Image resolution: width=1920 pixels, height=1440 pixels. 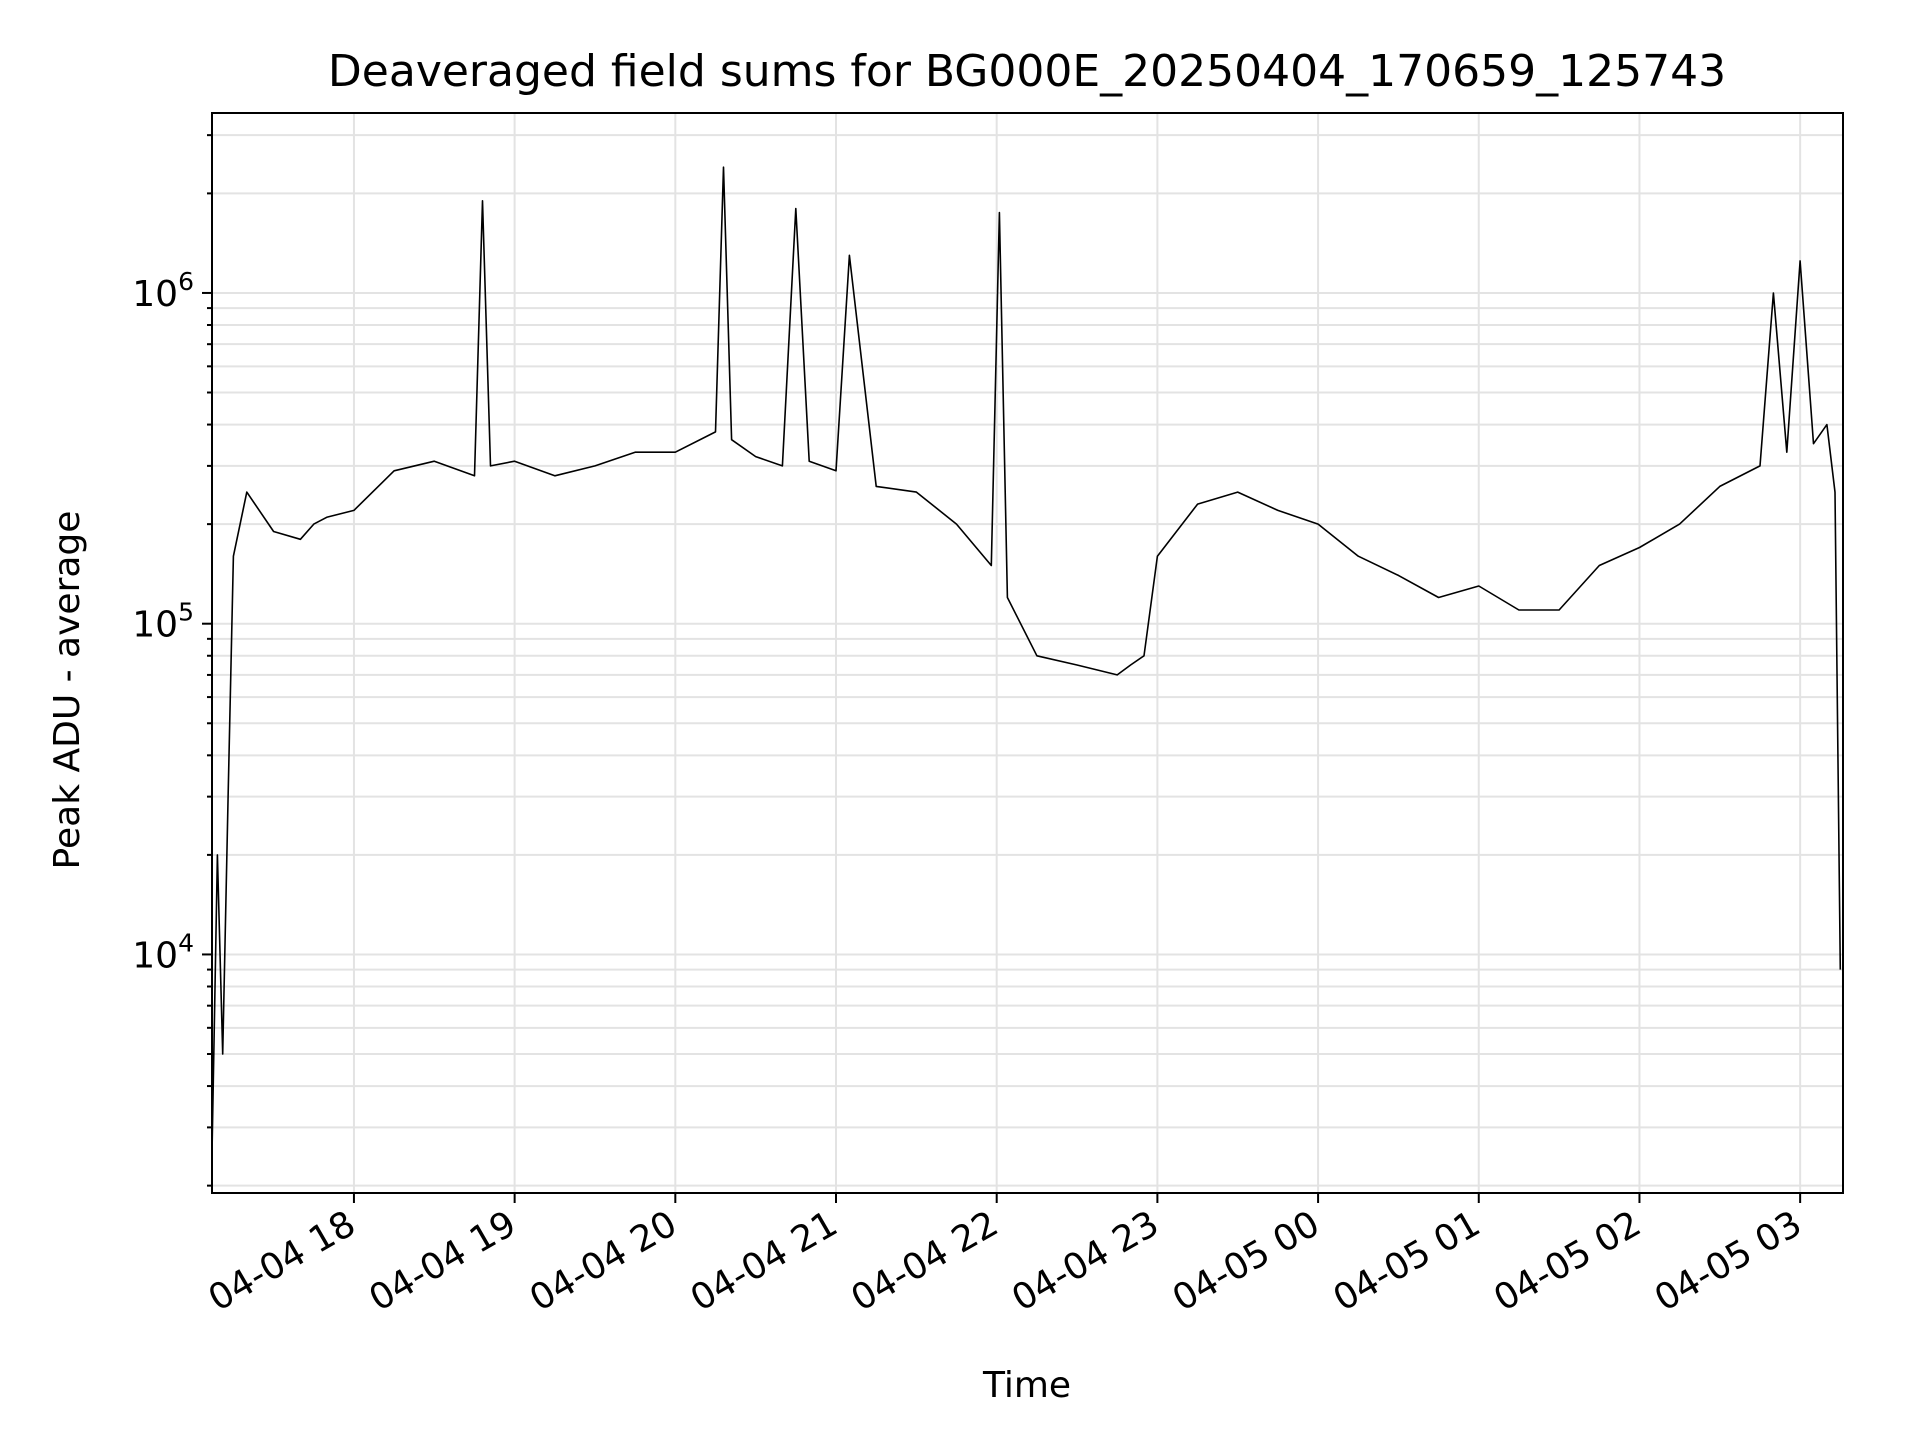 What do you see at coordinates (67, 690) in the screenshot?
I see `y-axis-label: Peak ADU - average` at bounding box center [67, 690].